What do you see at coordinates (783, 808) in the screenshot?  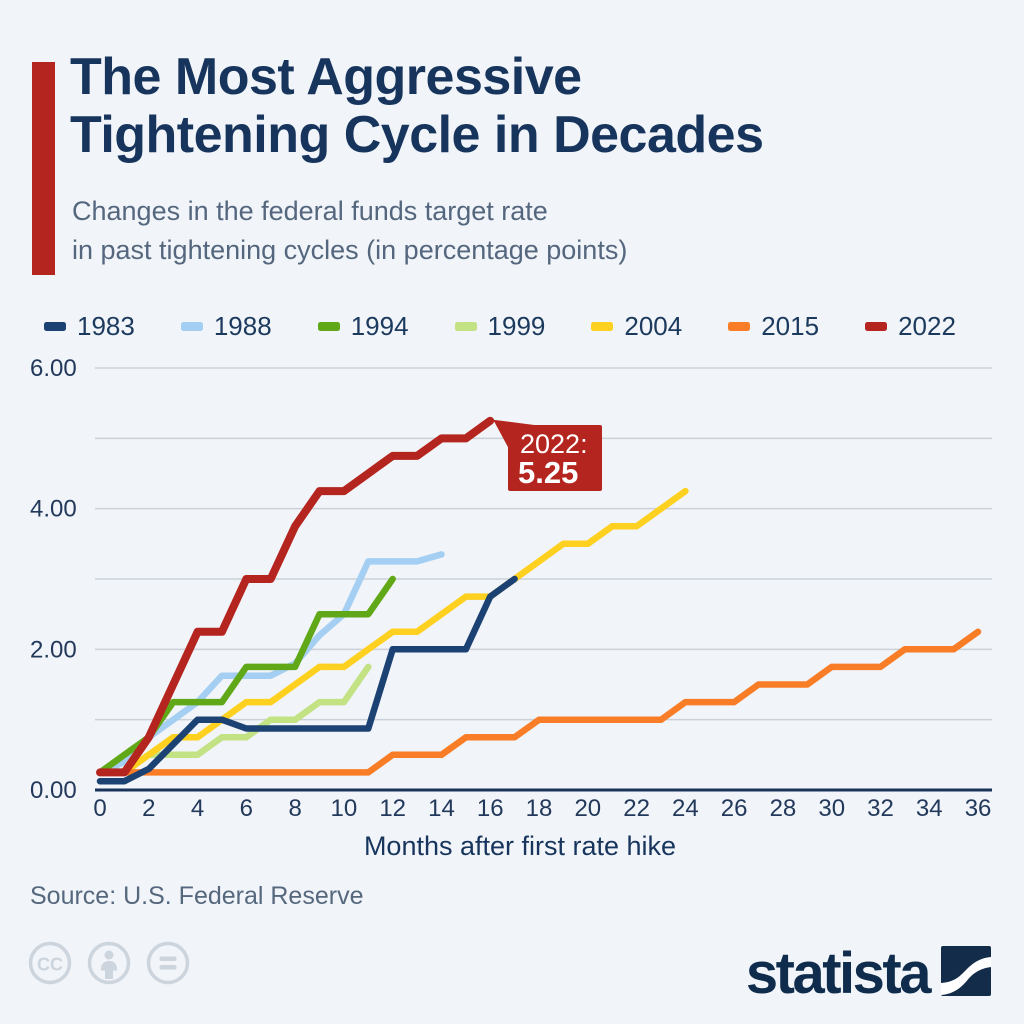 I see `x-tick-label: 28` at bounding box center [783, 808].